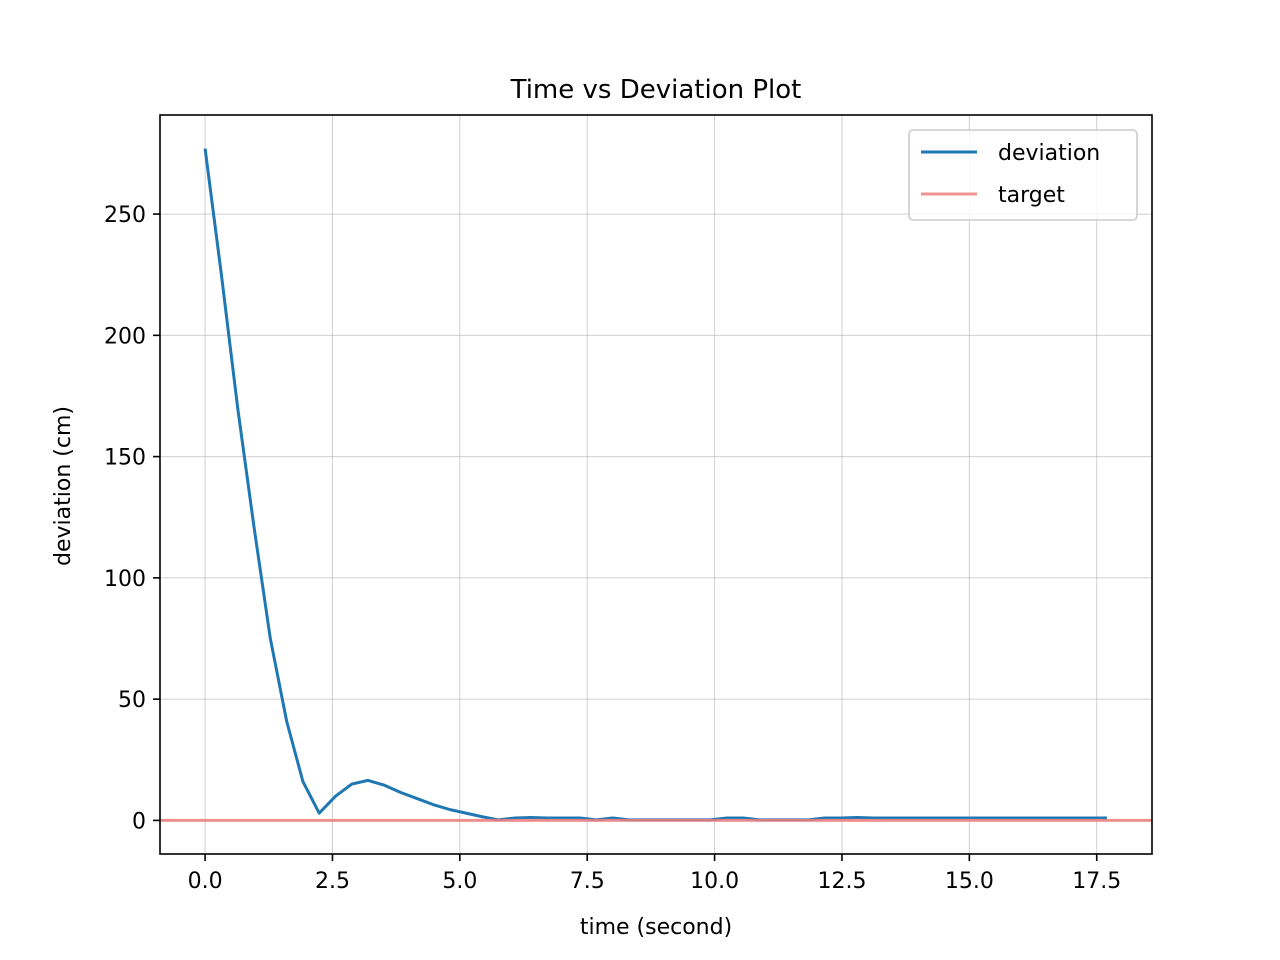 The width and height of the screenshot is (1280, 960). What do you see at coordinates (205, 881) in the screenshot?
I see `x-tick-label: 0.0` at bounding box center [205, 881].